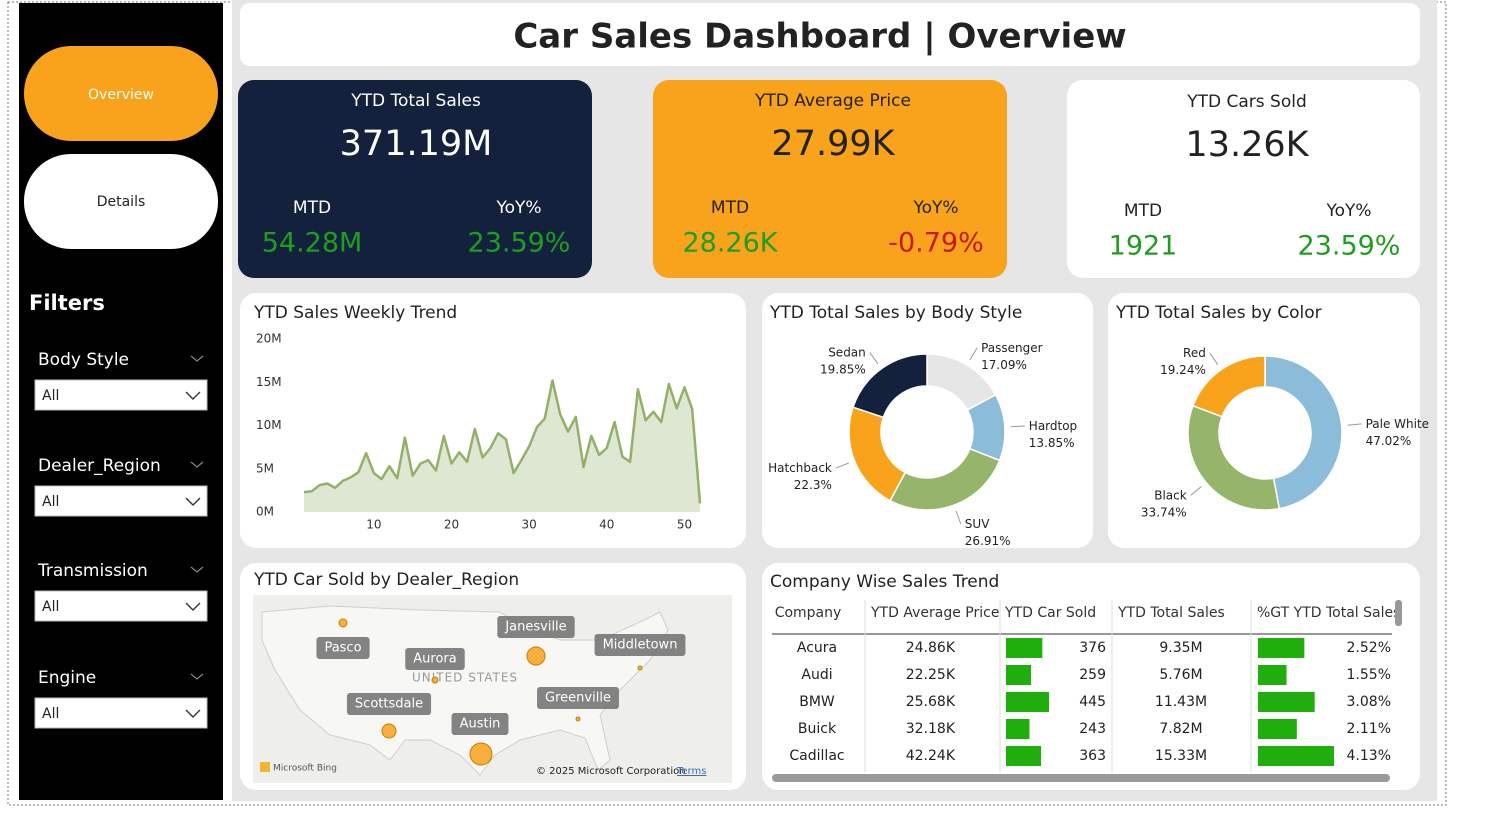 Image resolution: width=1505 pixels, height=817 pixels. What do you see at coordinates (578, 698) in the screenshot?
I see `city-label: Greenville` at bounding box center [578, 698].